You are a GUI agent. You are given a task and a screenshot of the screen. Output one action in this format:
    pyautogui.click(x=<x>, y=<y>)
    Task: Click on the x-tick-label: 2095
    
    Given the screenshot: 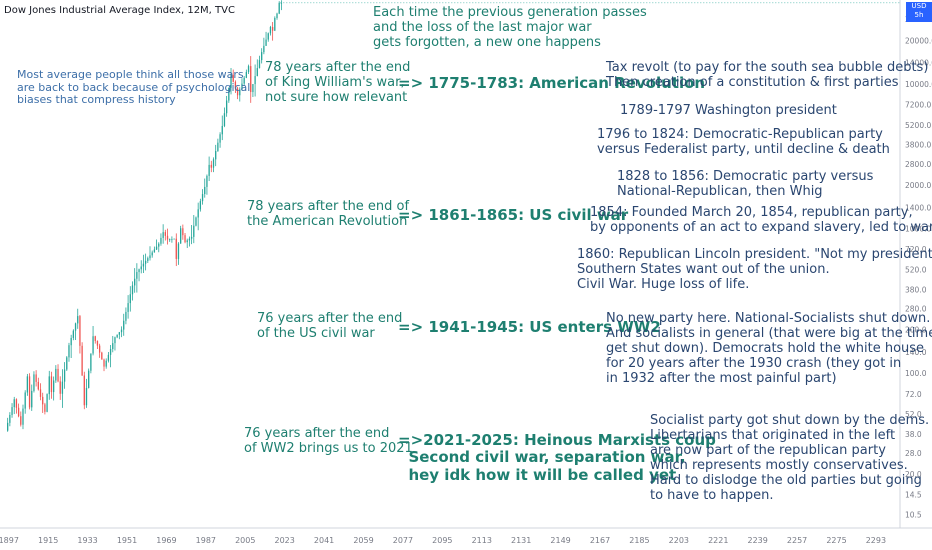 What is the action you would take?
    pyautogui.click(x=442, y=540)
    